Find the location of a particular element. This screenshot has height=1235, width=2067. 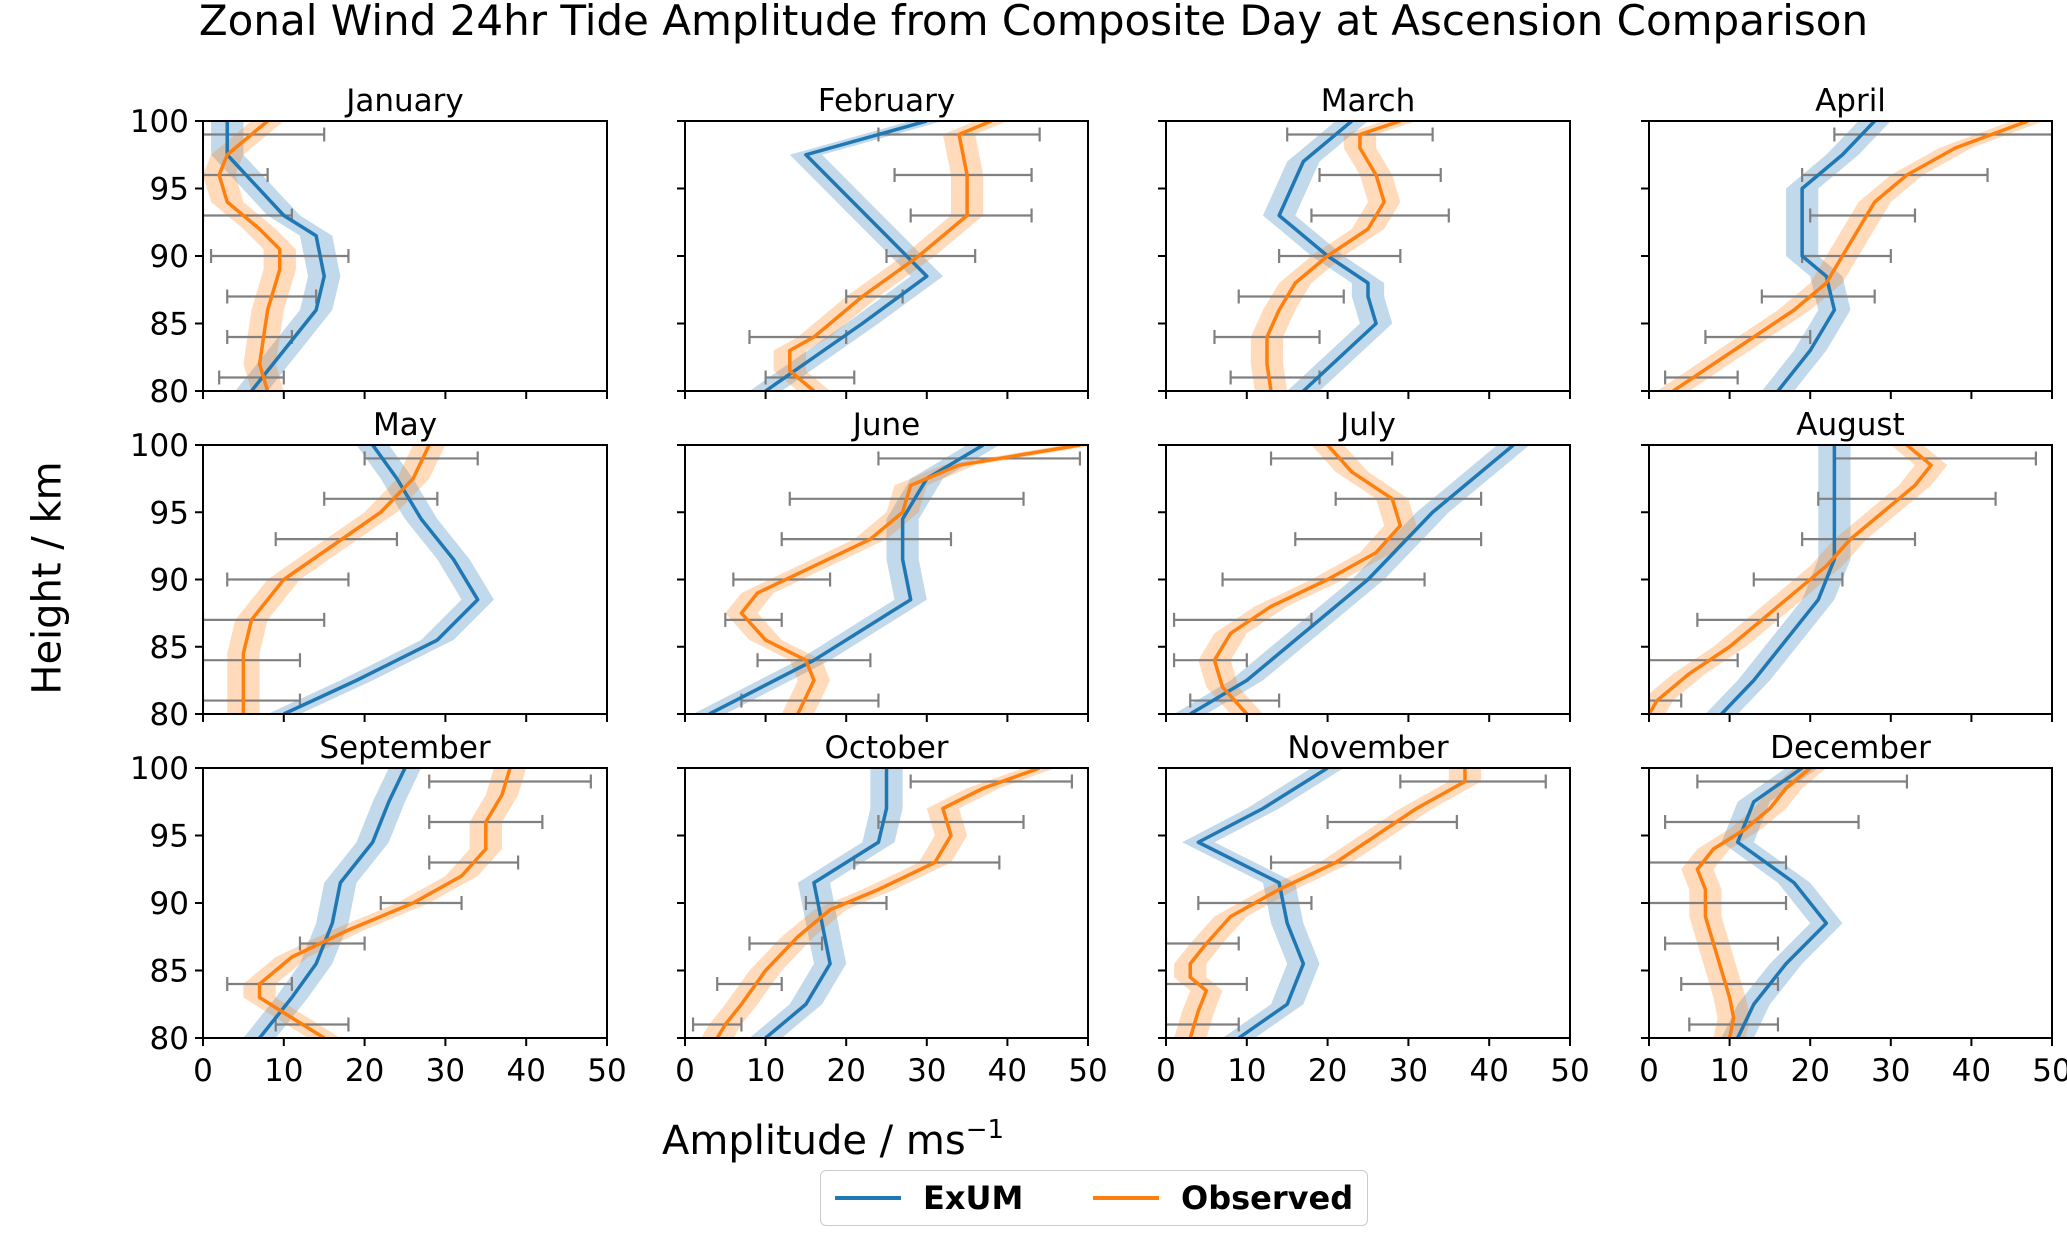

panel-october: 0 10 20 30 40 50 October is located at coordinates (891, 909).